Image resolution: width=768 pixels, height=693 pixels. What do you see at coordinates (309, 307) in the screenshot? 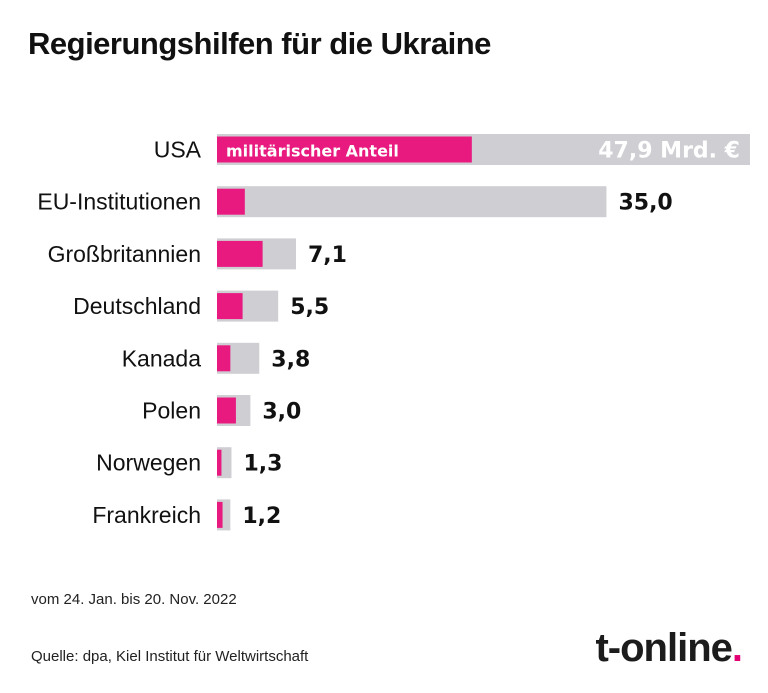
I see `value-label: 5,5` at bounding box center [309, 307].